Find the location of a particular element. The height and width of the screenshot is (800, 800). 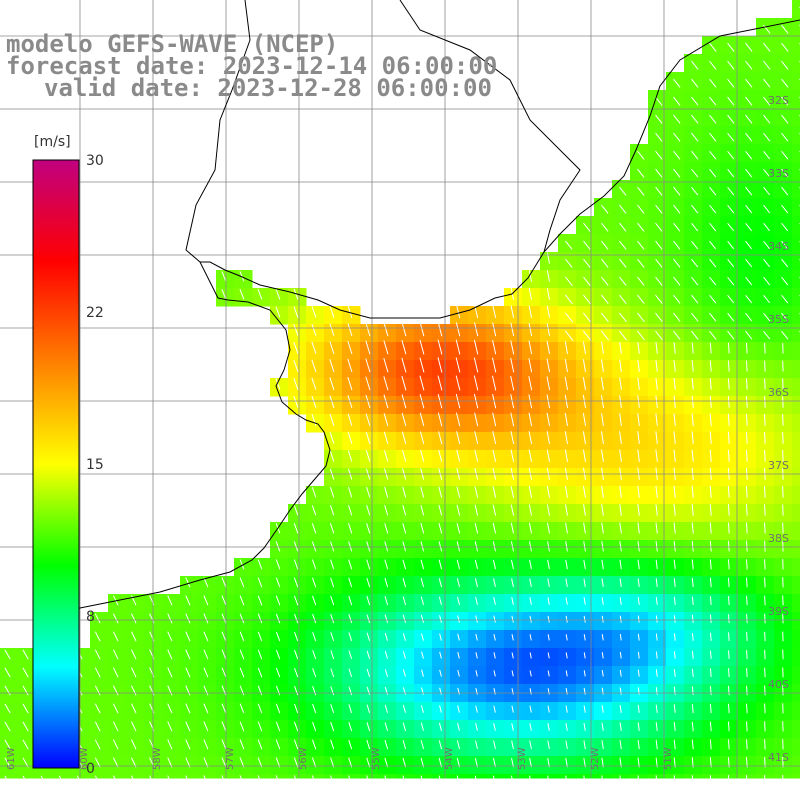

colorbar-tick-22: 22 is located at coordinates (95, 313).